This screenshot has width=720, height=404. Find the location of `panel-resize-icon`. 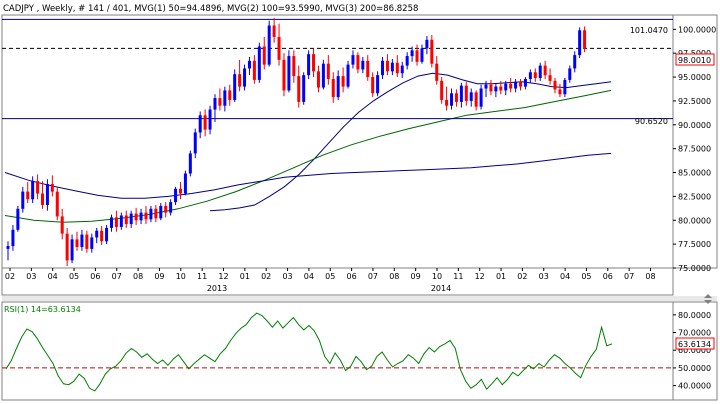

panel-resize-icon is located at coordinates (708, 299).